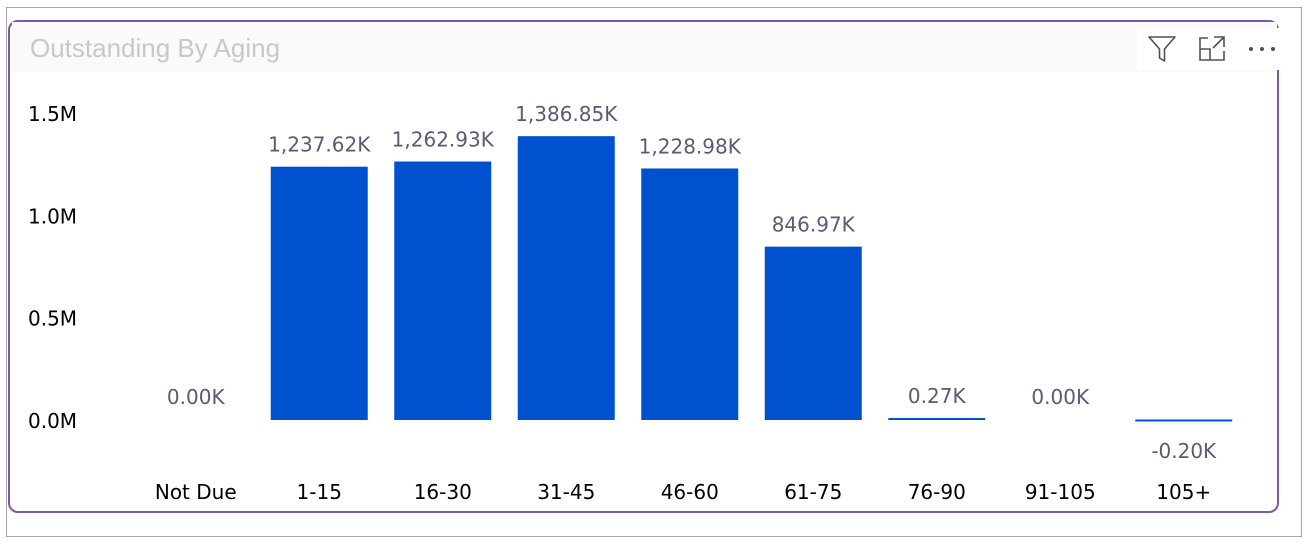  I want to click on focus-mode-button, so click(1212, 49).